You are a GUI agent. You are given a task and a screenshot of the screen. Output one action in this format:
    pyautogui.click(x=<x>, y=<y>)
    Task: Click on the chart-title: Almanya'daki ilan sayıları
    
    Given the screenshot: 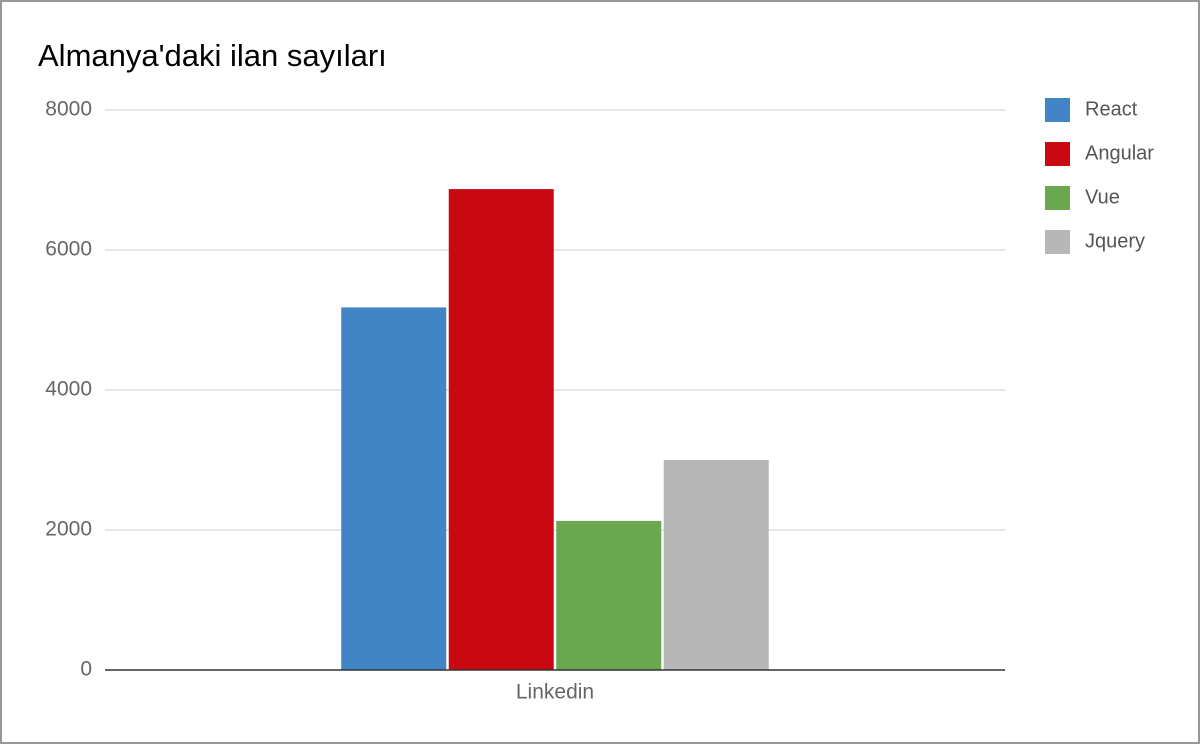 What is the action you would take?
    pyautogui.click(x=212, y=55)
    